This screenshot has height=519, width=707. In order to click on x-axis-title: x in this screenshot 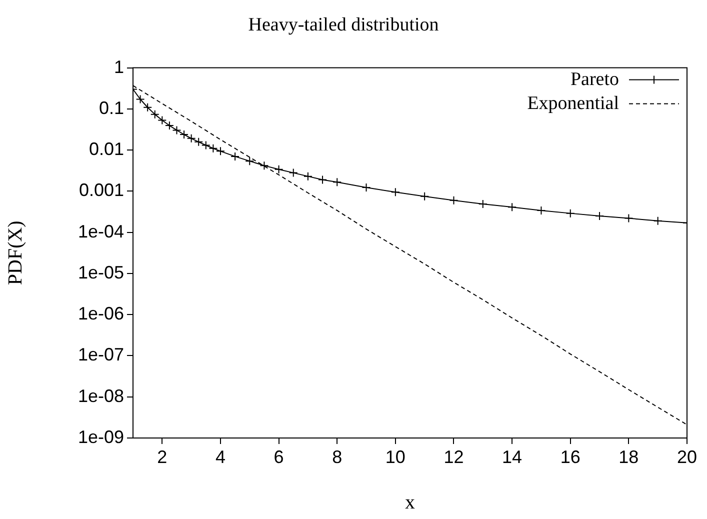, I will do `click(410, 502)`.